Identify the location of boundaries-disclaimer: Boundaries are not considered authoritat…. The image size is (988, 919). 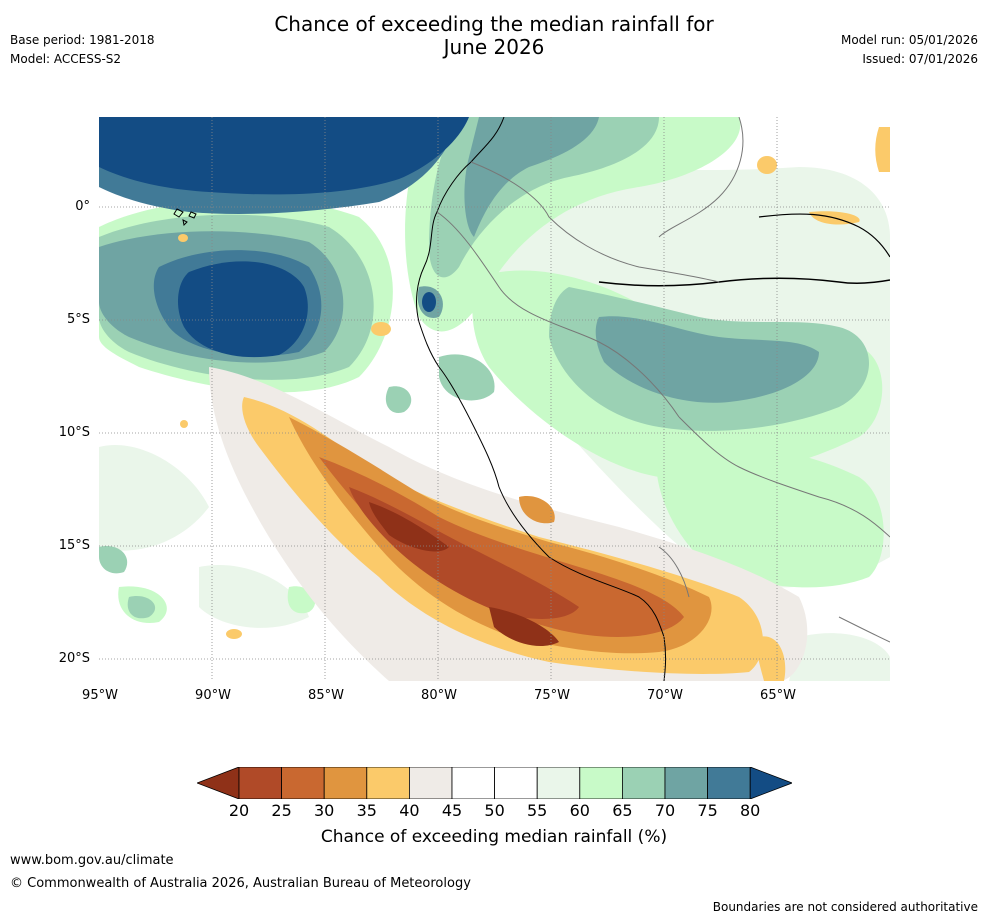
(845, 907).